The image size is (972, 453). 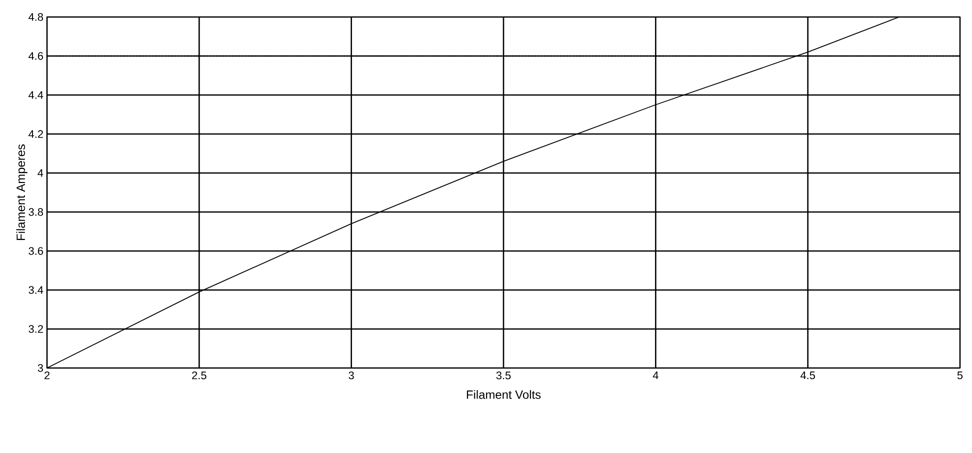 I want to click on x-tick-label: 2.5, so click(x=199, y=376).